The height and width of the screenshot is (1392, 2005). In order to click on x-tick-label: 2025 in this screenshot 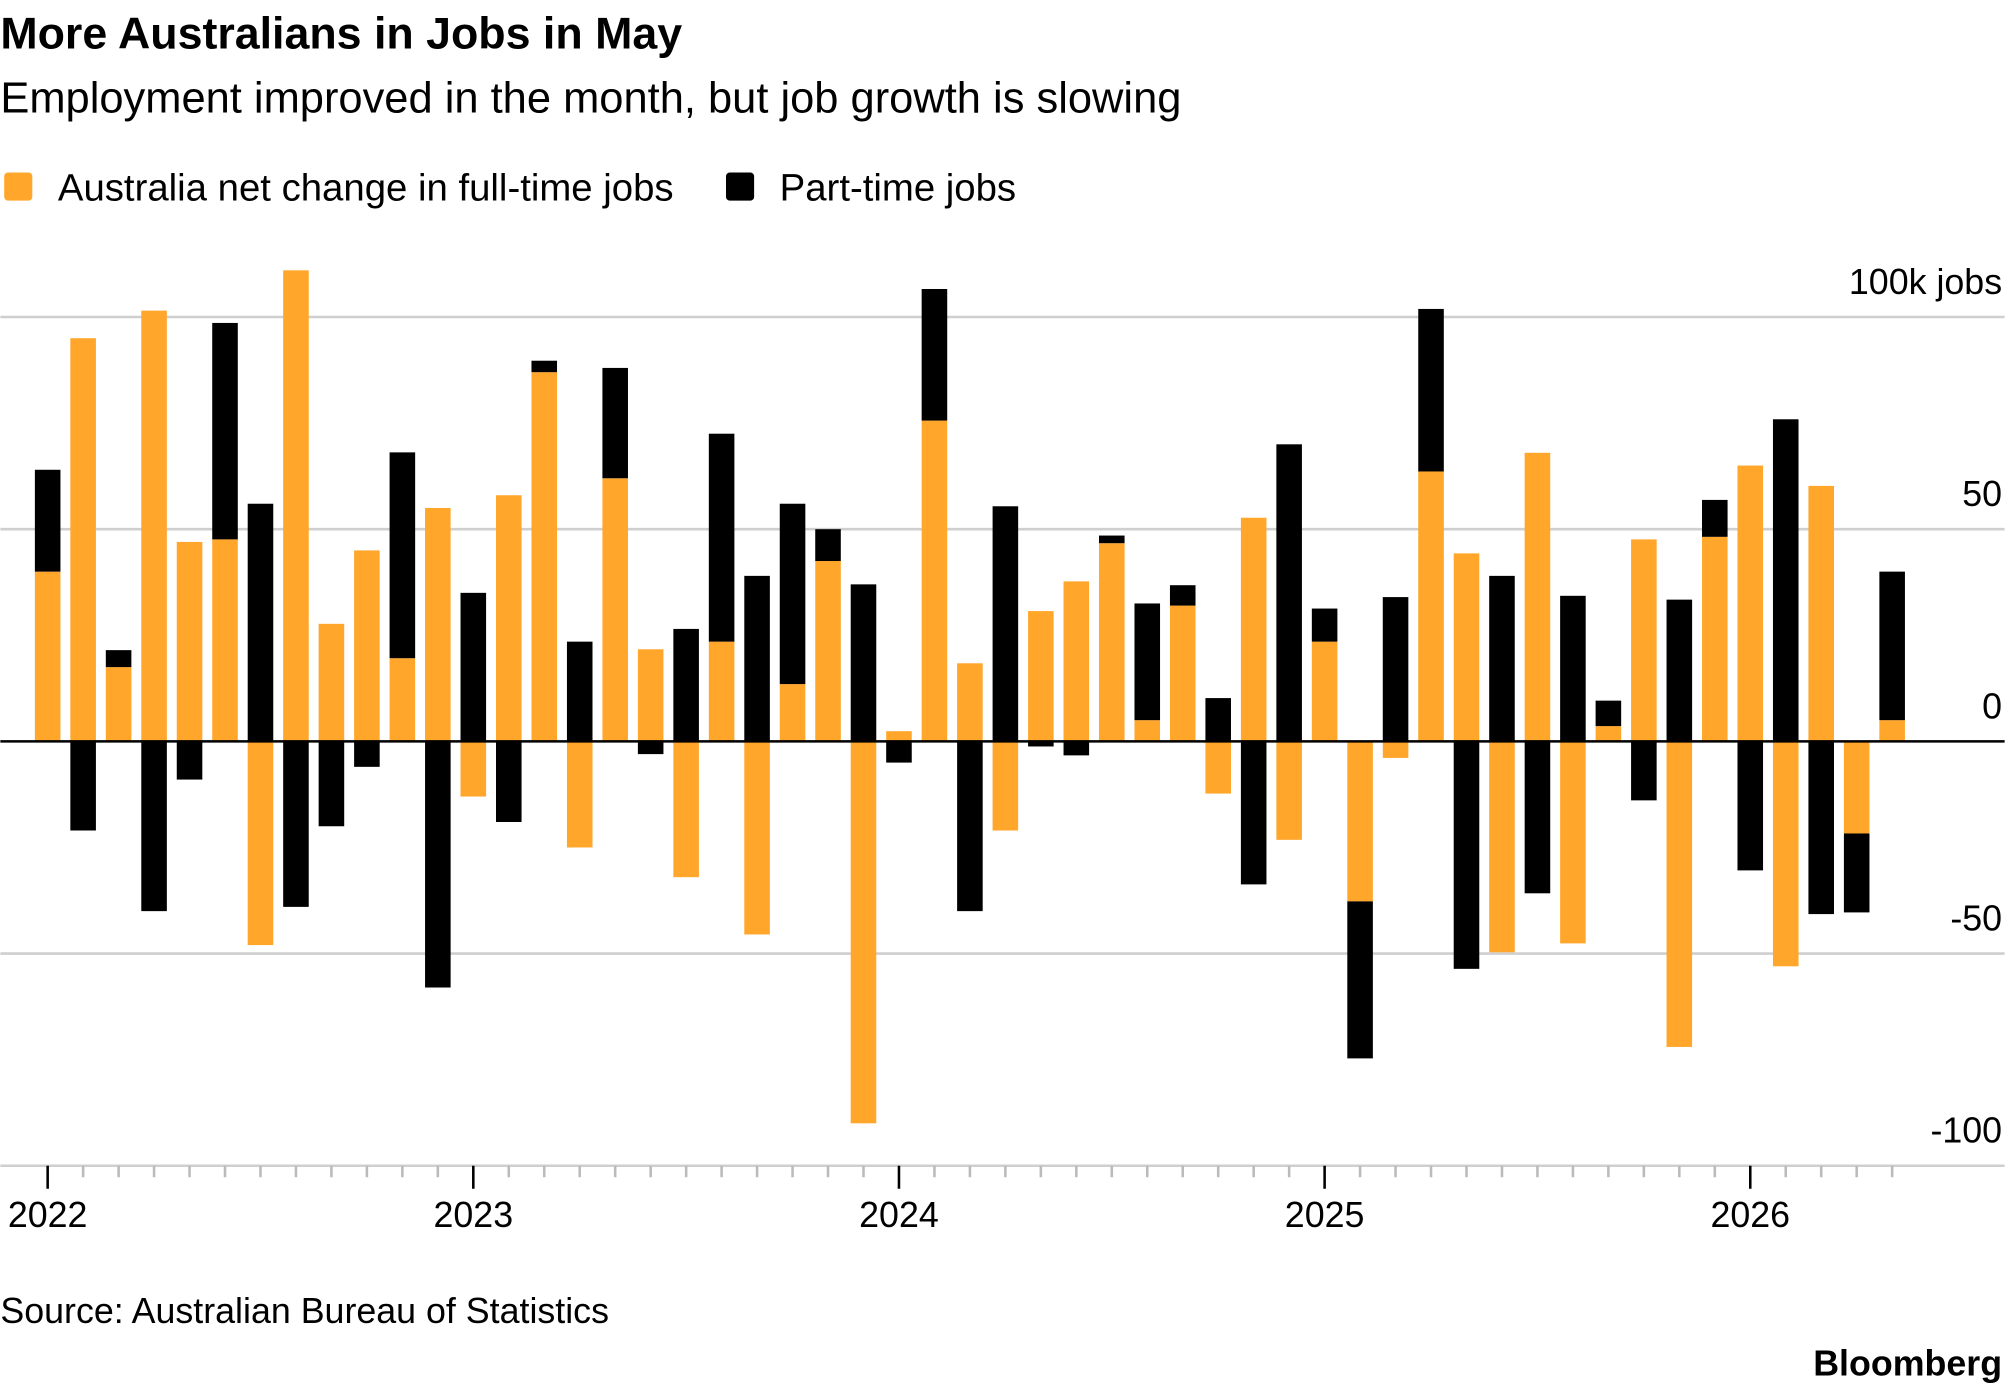, I will do `click(1325, 1215)`.